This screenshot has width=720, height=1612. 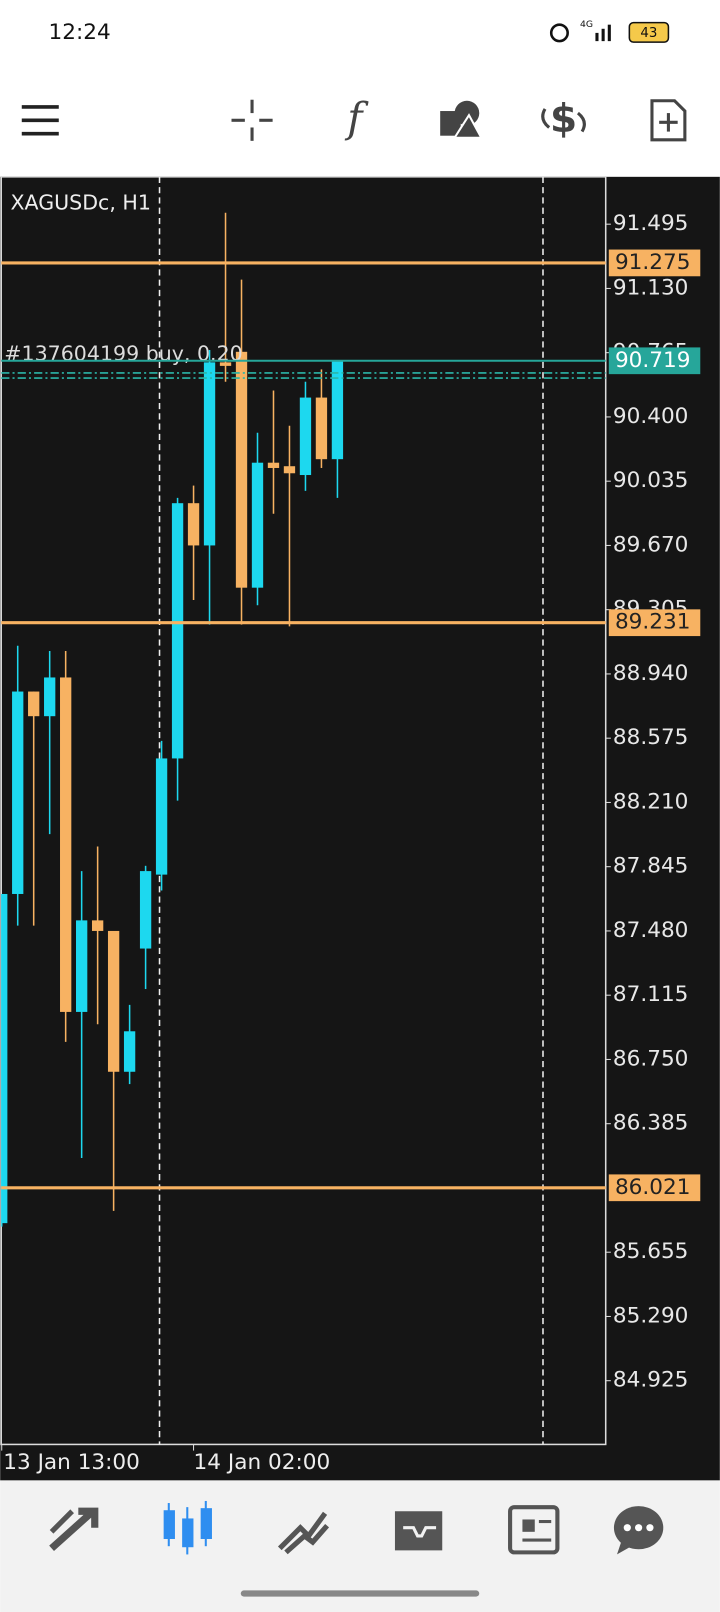 I want to click on crosshair-button, so click(x=252, y=120).